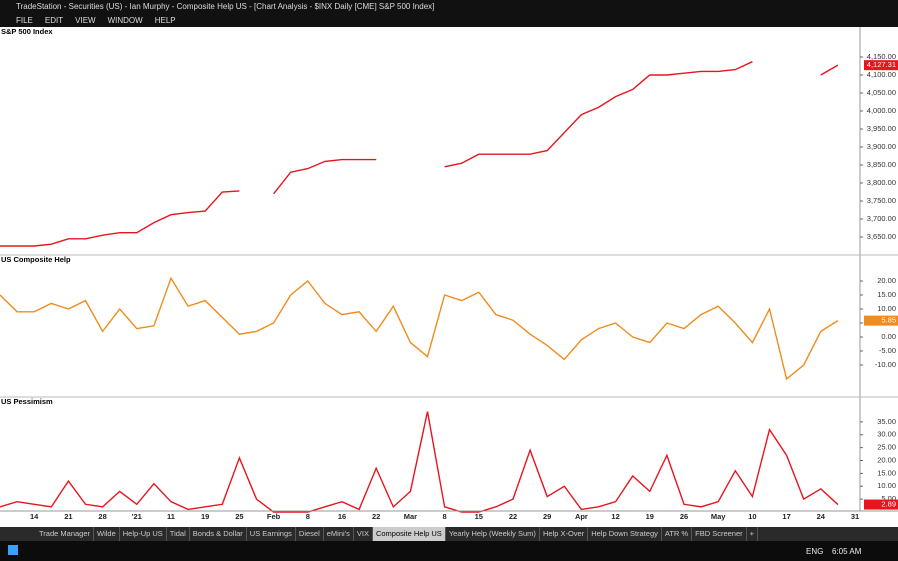 This screenshot has width=898, height=561. What do you see at coordinates (449, 551) in the screenshot?
I see `taskbar: ENG 6:05 AM` at bounding box center [449, 551].